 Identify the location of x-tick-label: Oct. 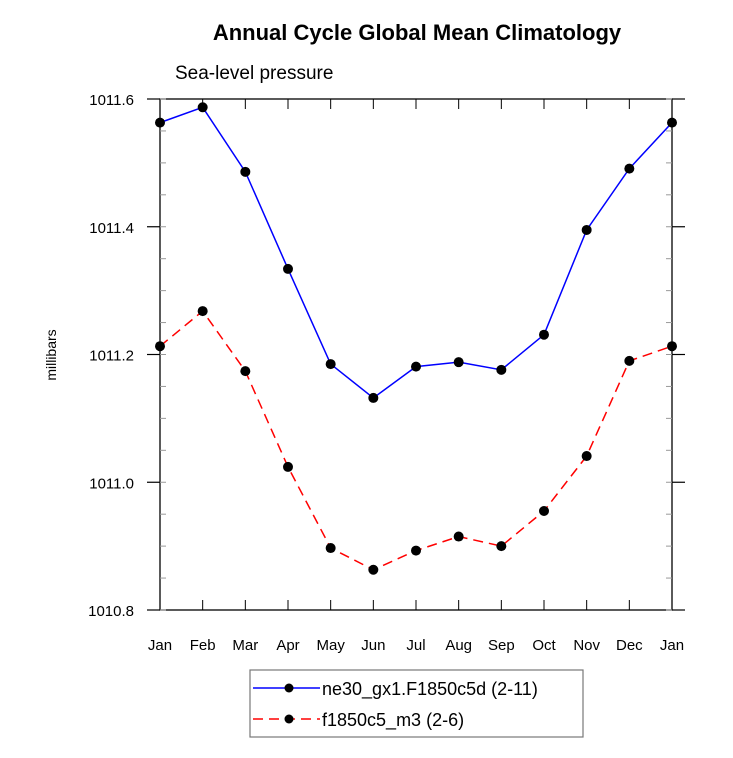
(544, 645).